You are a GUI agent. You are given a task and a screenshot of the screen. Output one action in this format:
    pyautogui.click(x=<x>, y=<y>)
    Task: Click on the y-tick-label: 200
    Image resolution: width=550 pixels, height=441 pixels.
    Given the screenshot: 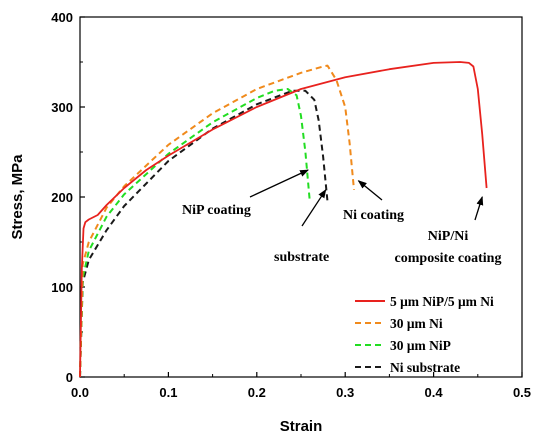 What is the action you would take?
    pyautogui.click(x=62, y=197)
    